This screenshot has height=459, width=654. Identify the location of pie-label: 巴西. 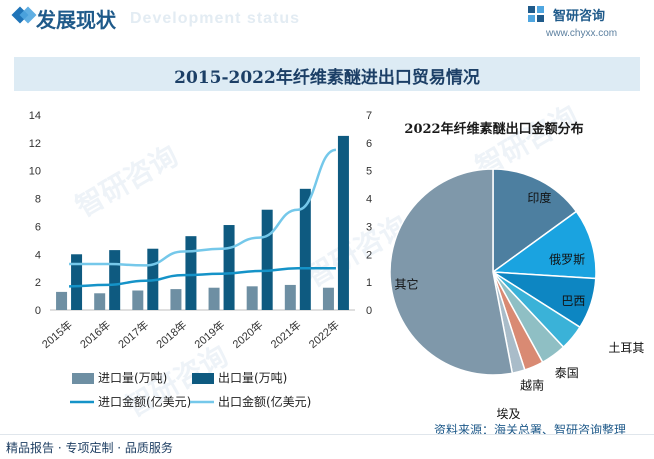
(573, 301).